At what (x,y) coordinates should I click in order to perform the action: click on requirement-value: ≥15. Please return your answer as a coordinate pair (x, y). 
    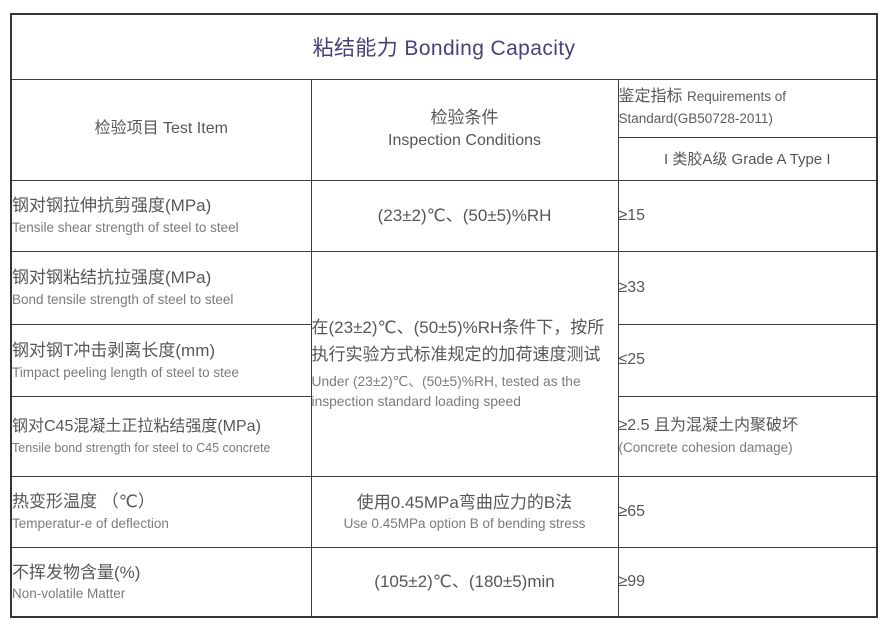
    Looking at the image, I should click on (632, 215).